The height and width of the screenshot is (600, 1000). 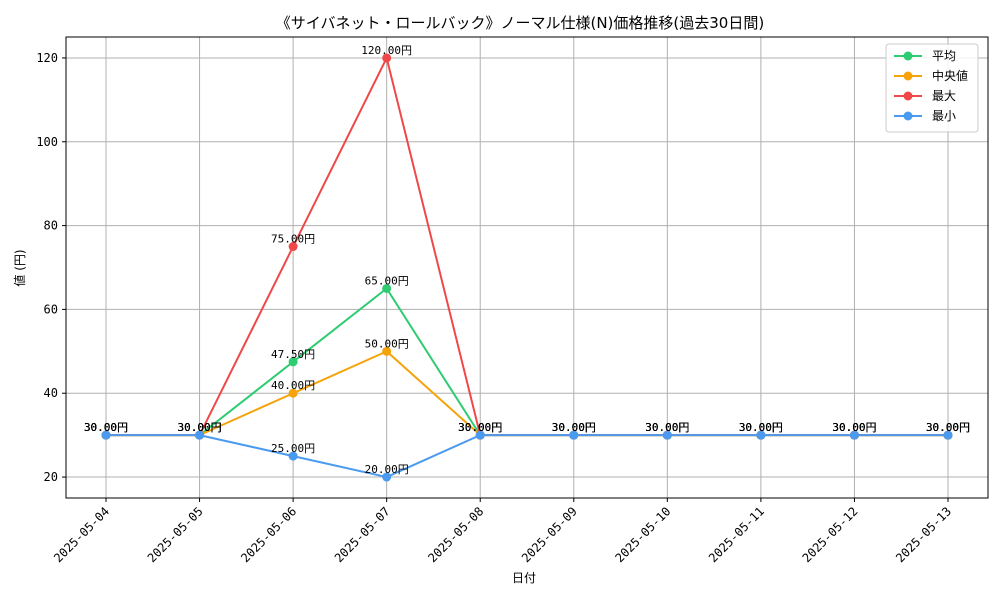 What do you see at coordinates (51, 477) in the screenshot?
I see `y-tick-label: 20` at bounding box center [51, 477].